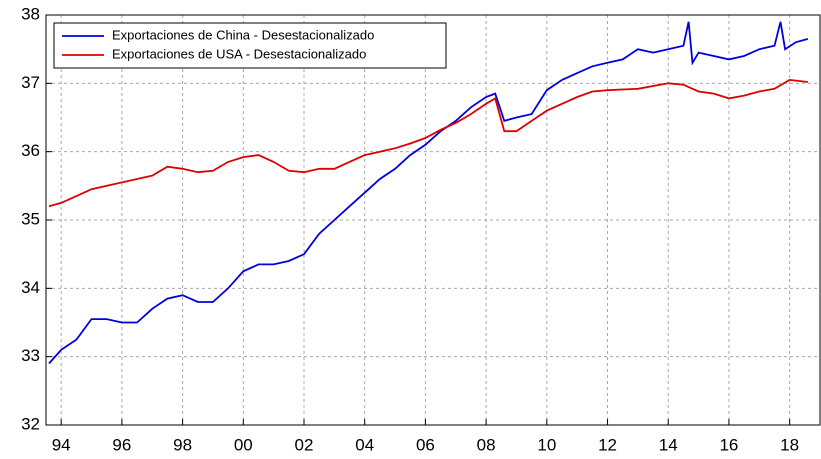 This screenshot has width=821, height=459. Describe the element at coordinates (243, 444) in the screenshot. I see `x-tick-label: 00` at that location.